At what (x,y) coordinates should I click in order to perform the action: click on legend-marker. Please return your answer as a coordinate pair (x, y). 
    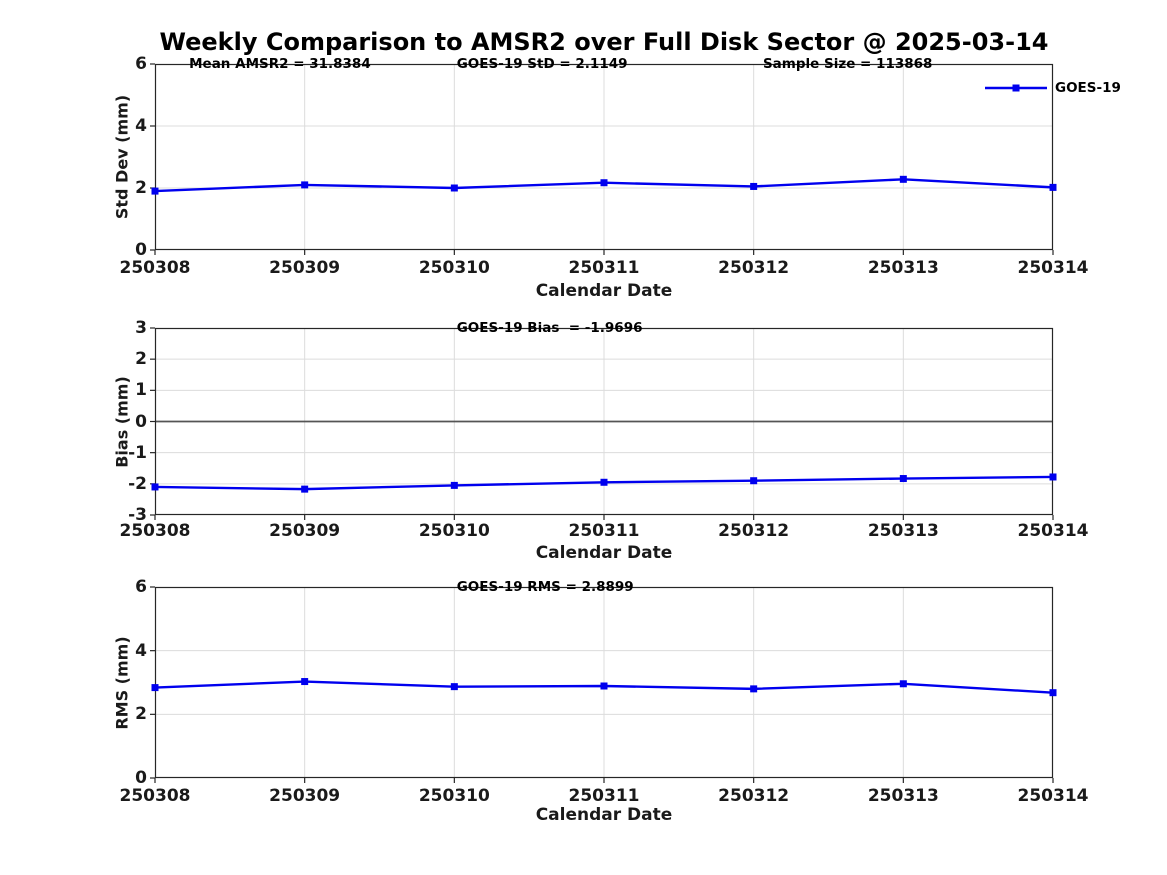
    Looking at the image, I should click on (1016, 88).